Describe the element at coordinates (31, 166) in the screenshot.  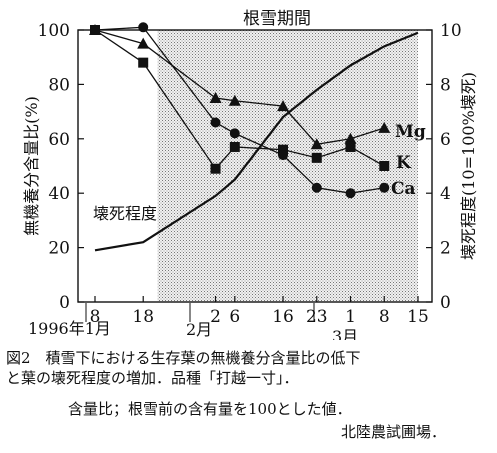
I see `y-left-axis-label: 無機養分含量比(%)` at that location.